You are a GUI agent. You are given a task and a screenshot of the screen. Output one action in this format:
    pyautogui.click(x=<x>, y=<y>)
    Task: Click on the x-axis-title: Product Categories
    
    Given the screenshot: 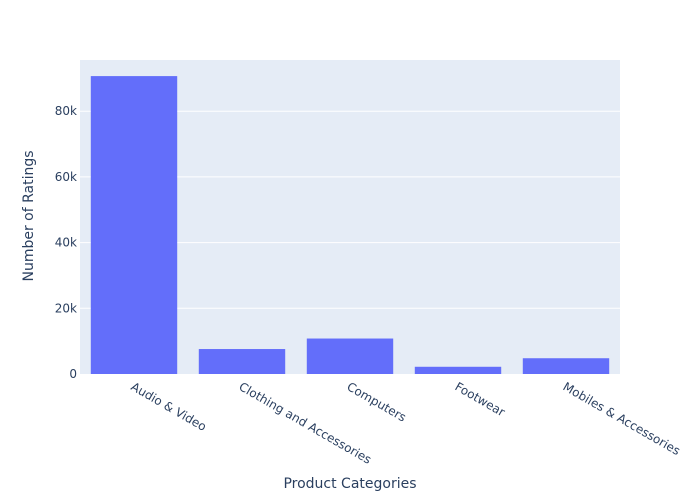 What is the action you would take?
    pyautogui.click(x=349, y=484)
    